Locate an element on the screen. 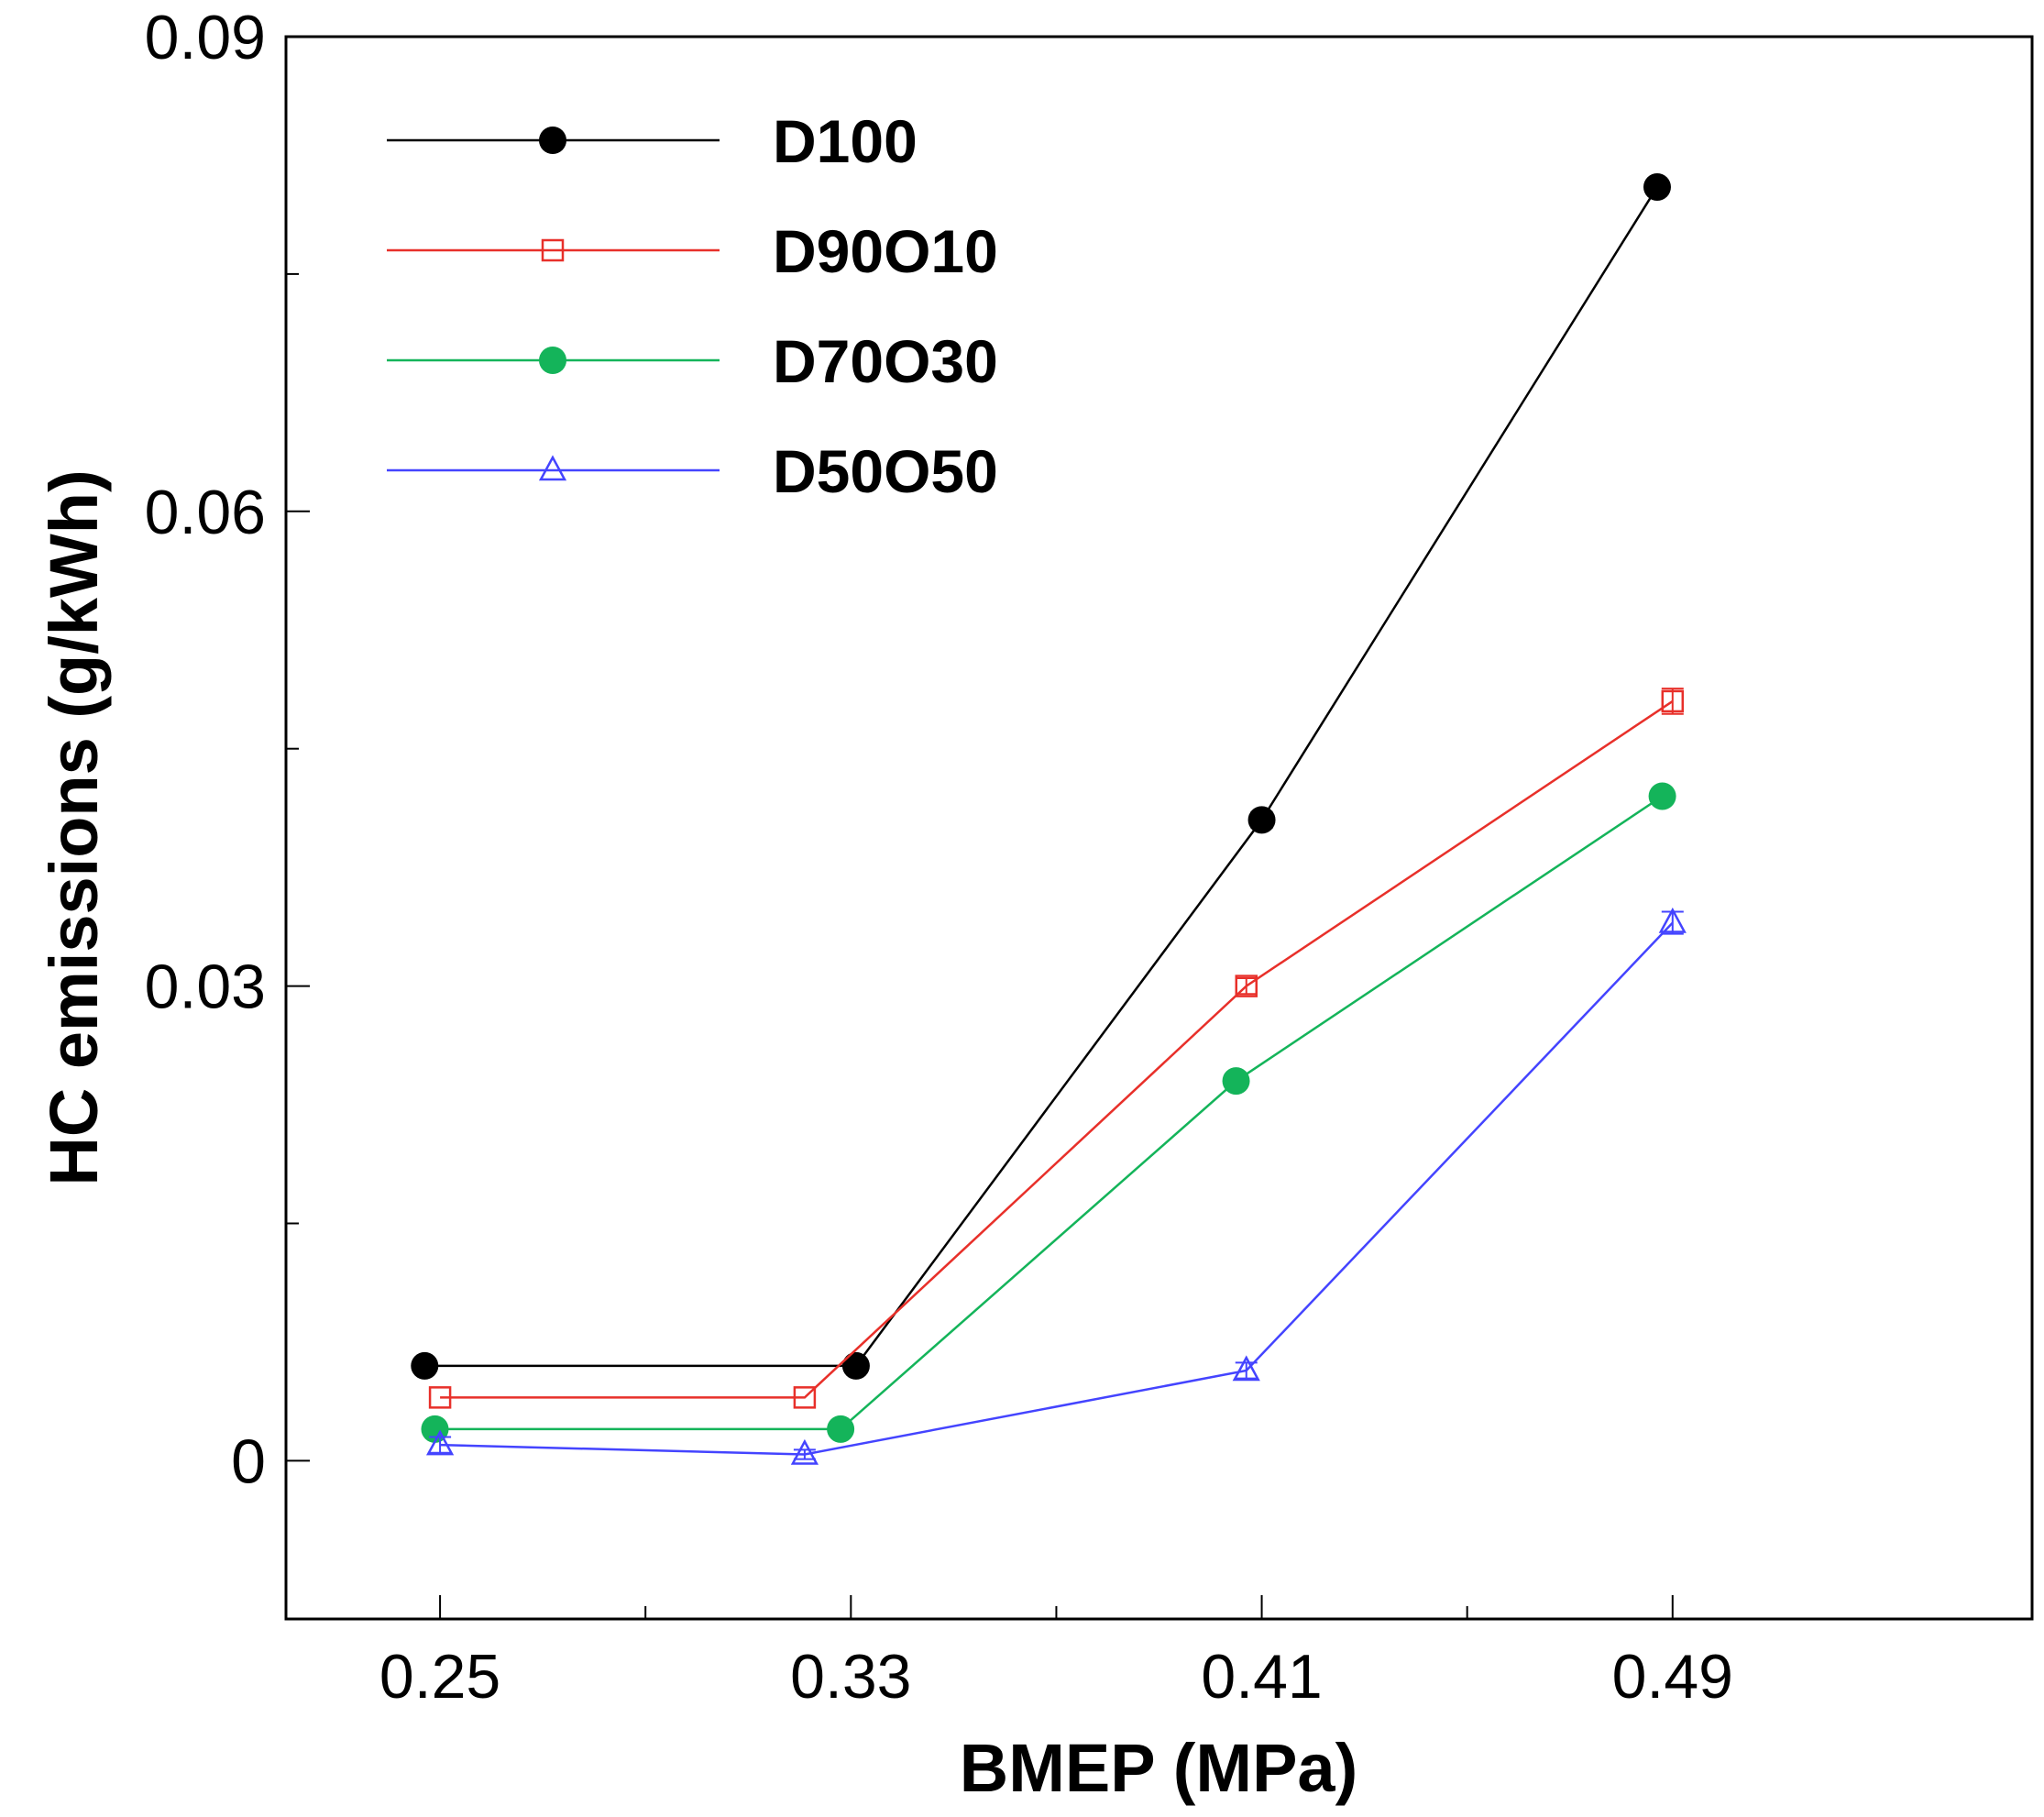 This screenshot has height=1817, width=2044. x-axis-title: BMEP (MPa) is located at coordinates (1158, 1768).